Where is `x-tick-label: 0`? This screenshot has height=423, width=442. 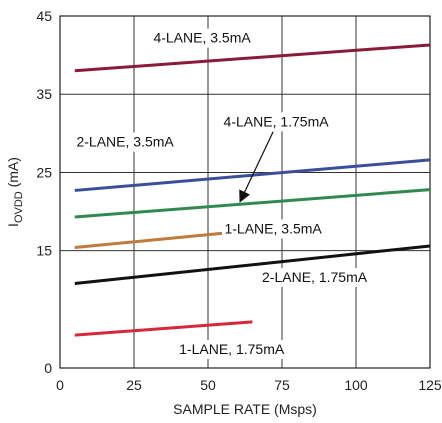 x-tick-label: 0 is located at coordinates (60, 385).